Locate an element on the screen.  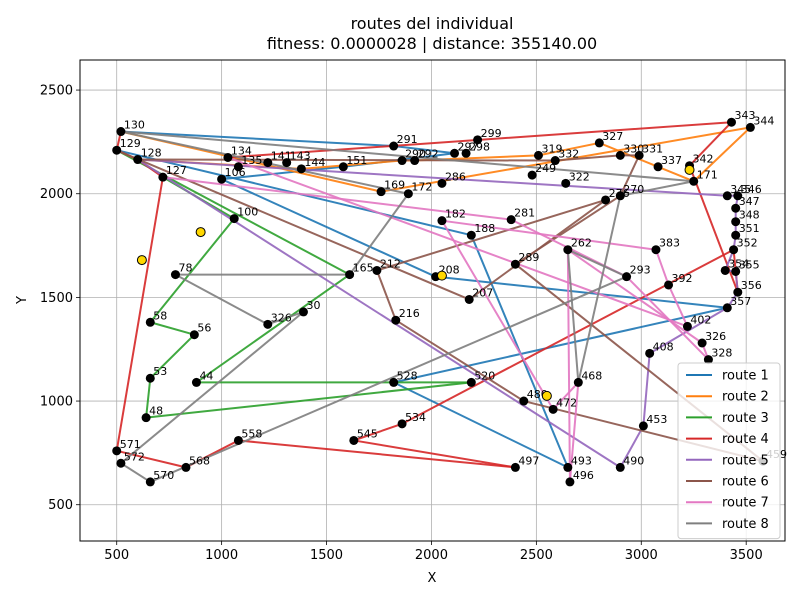
customer-point-label: 129 is located at coordinates (130, 143).